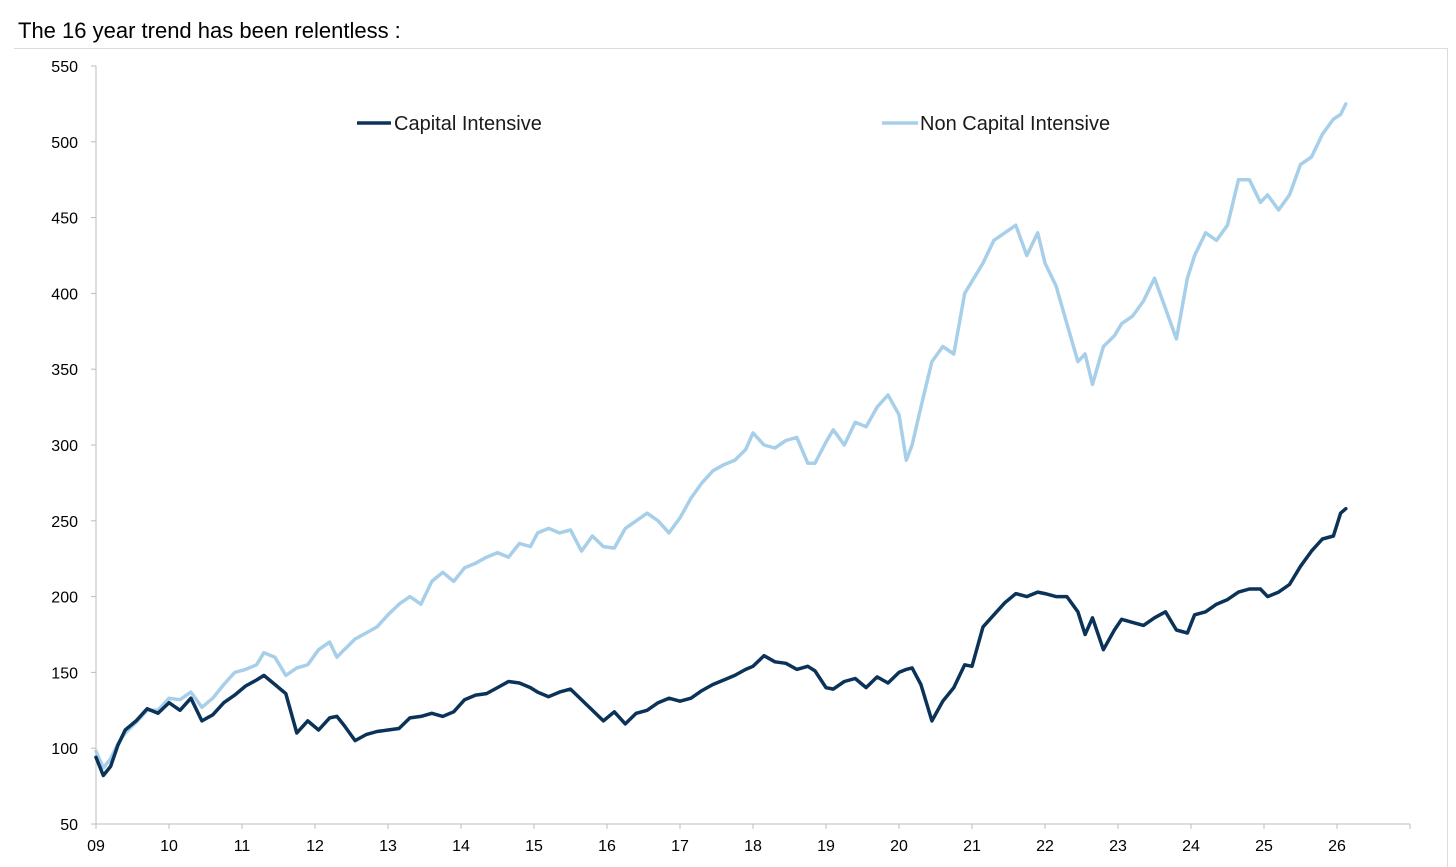  What do you see at coordinates (209, 30) in the screenshot?
I see `chart-heading: The 16 year trend has been relentless :` at bounding box center [209, 30].